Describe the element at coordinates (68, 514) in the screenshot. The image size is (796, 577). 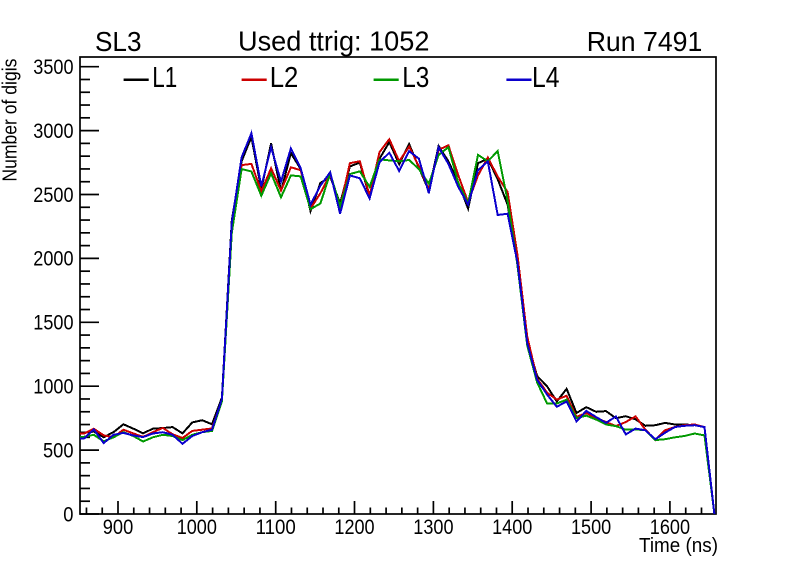
I see `svg-text: 0` at that location.